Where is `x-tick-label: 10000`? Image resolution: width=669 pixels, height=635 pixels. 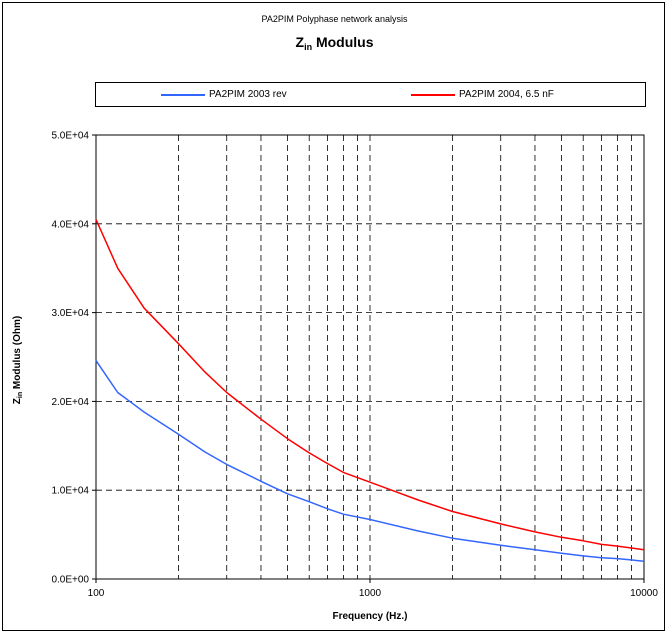 x-tick-label: 10000 is located at coordinates (644, 593).